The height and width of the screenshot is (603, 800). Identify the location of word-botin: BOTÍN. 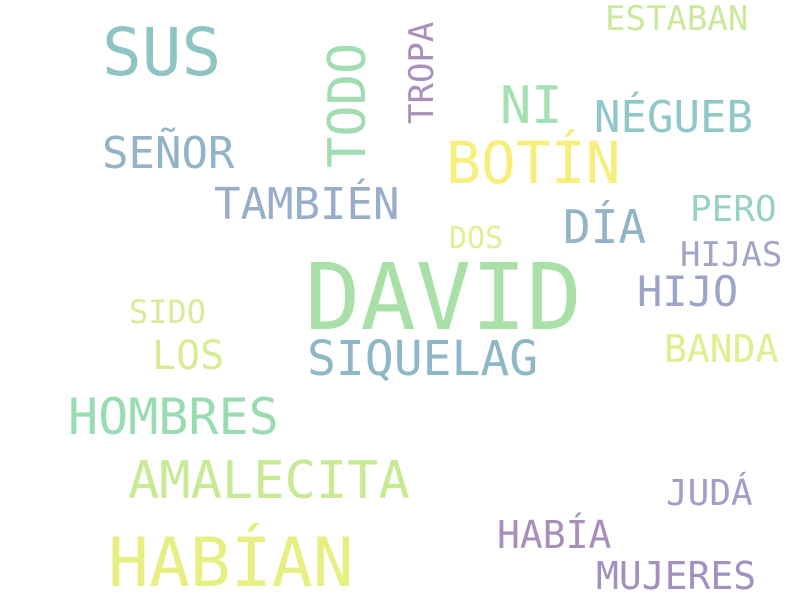
(533, 163).